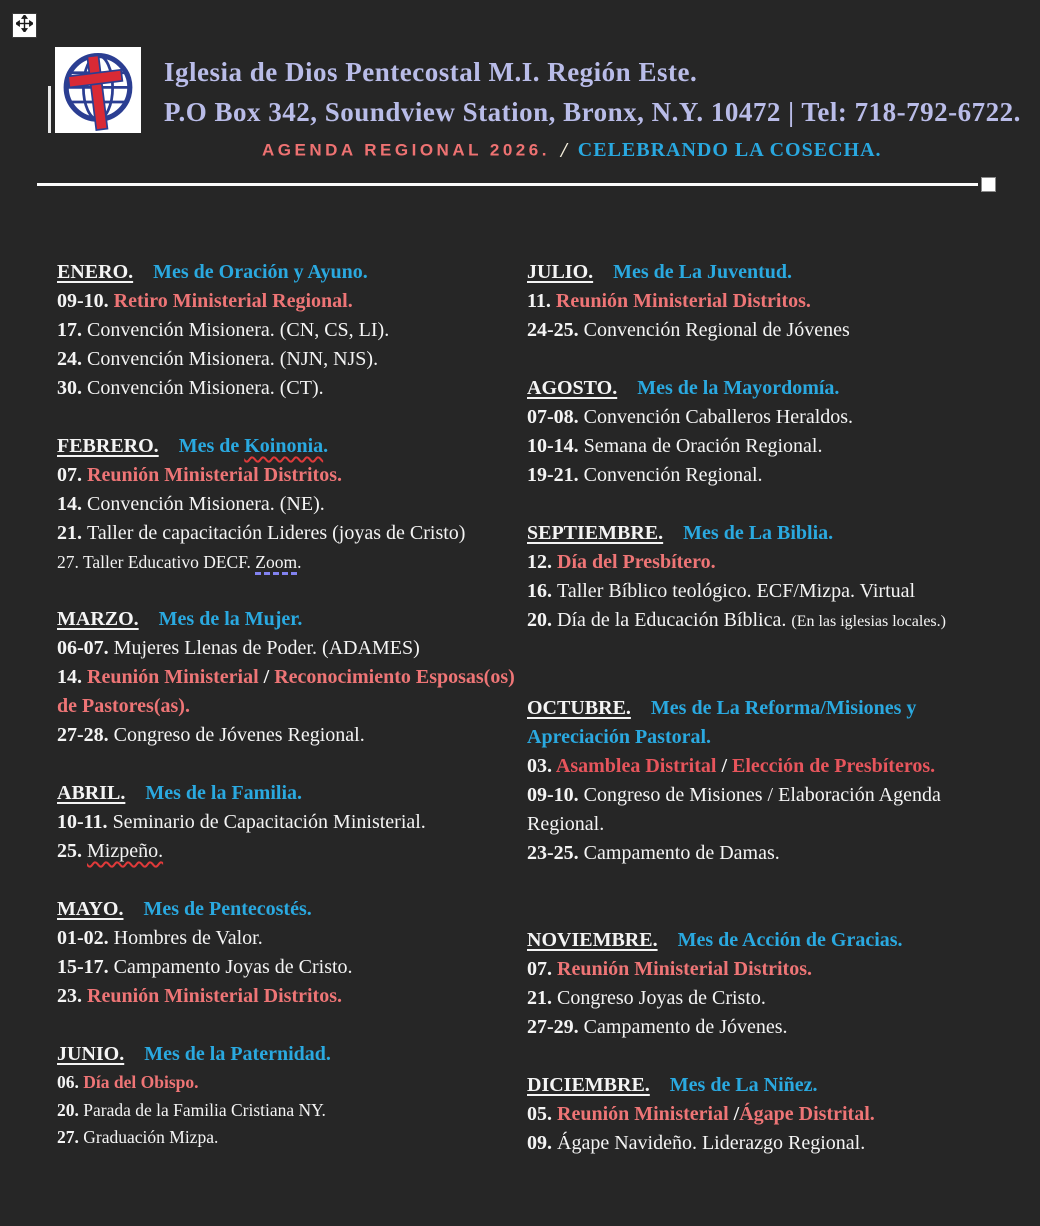  Describe the element at coordinates (237, 1054) in the screenshot. I see `event-text-segment: Mes de la Paternidad.` at that location.